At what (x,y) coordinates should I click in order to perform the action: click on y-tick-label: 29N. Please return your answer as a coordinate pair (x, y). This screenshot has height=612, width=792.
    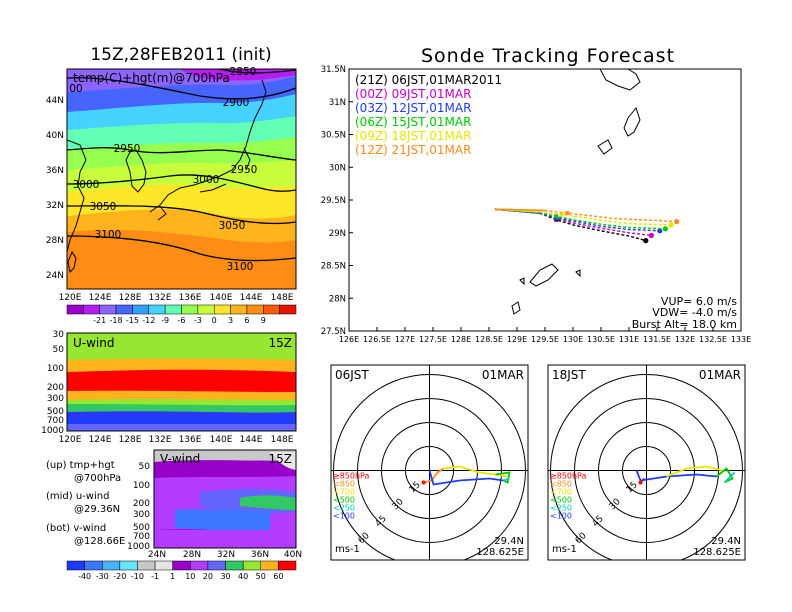
    Looking at the image, I should click on (337, 234).